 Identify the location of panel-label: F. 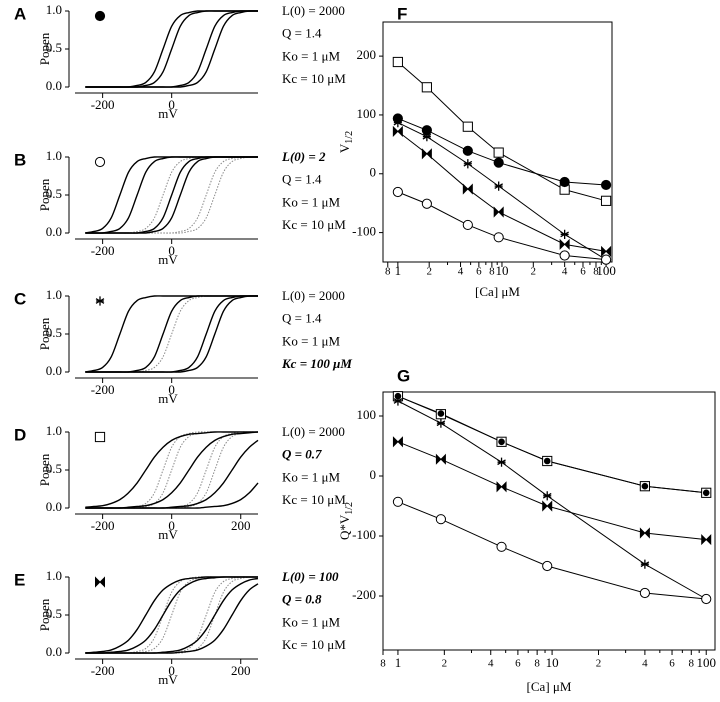
(402, 13).